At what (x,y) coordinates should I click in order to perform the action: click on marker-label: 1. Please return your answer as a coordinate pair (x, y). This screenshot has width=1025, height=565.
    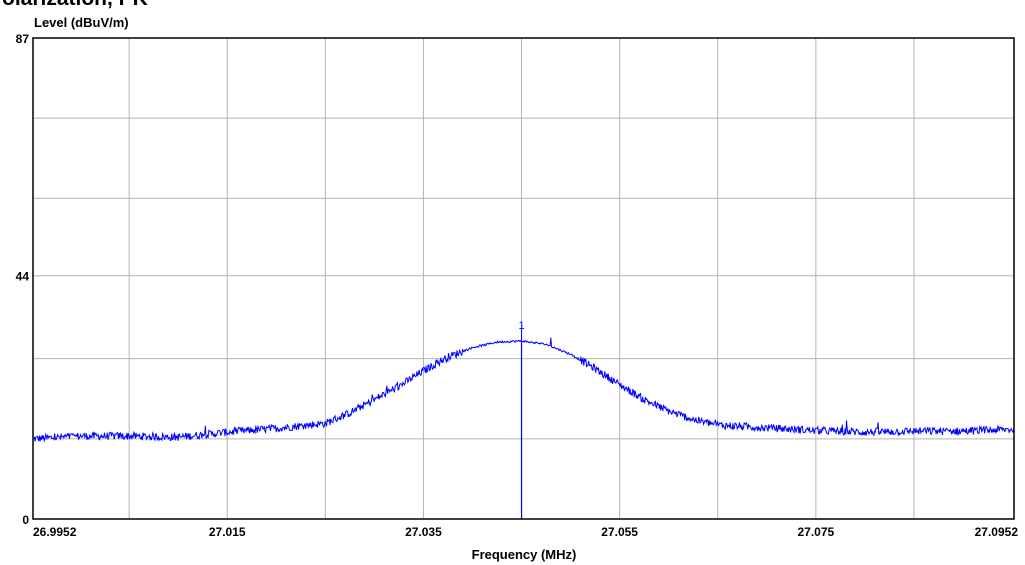
    Looking at the image, I should click on (521, 326).